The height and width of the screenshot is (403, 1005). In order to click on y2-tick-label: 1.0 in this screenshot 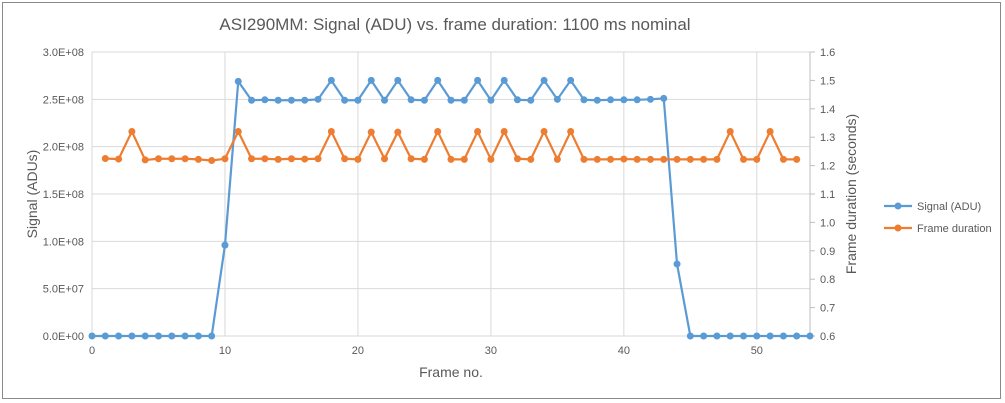, I will do `click(827, 223)`.